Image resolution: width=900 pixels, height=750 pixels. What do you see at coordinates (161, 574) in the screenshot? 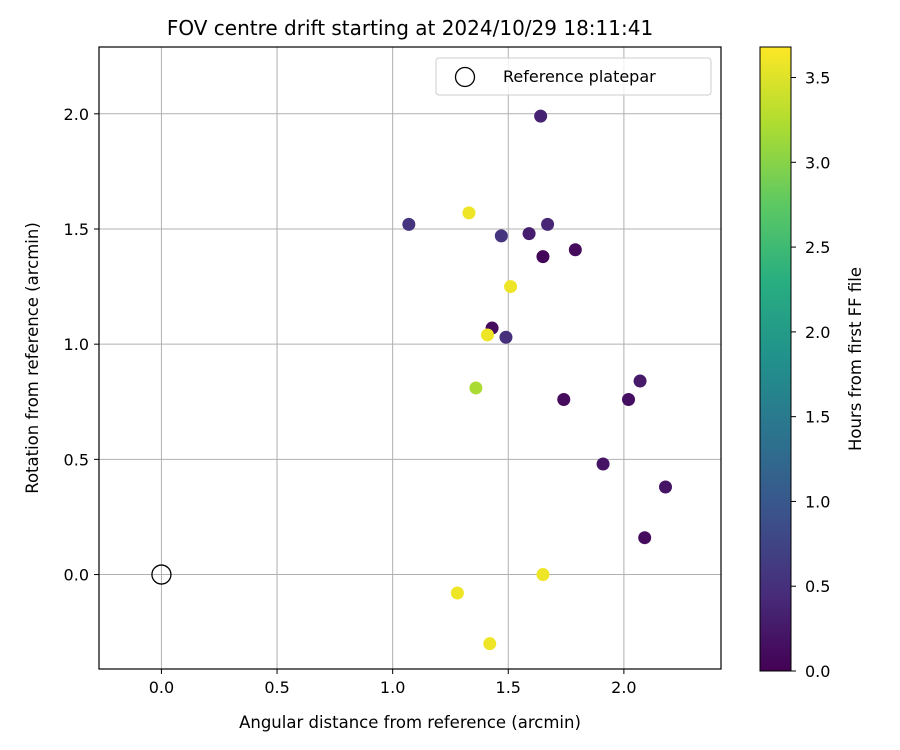
I see `reference-point` at bounding box center [161, 574].